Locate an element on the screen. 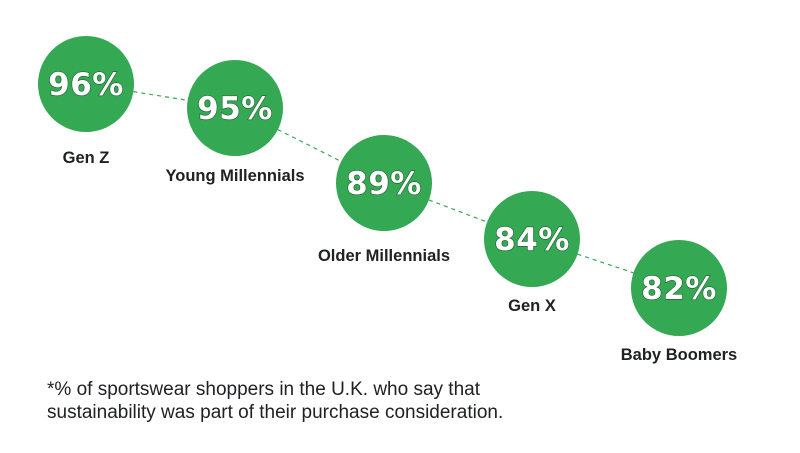 This screenshot has width=800, height=453. category-label: Older Millennials is located at coordinates (384, 256).